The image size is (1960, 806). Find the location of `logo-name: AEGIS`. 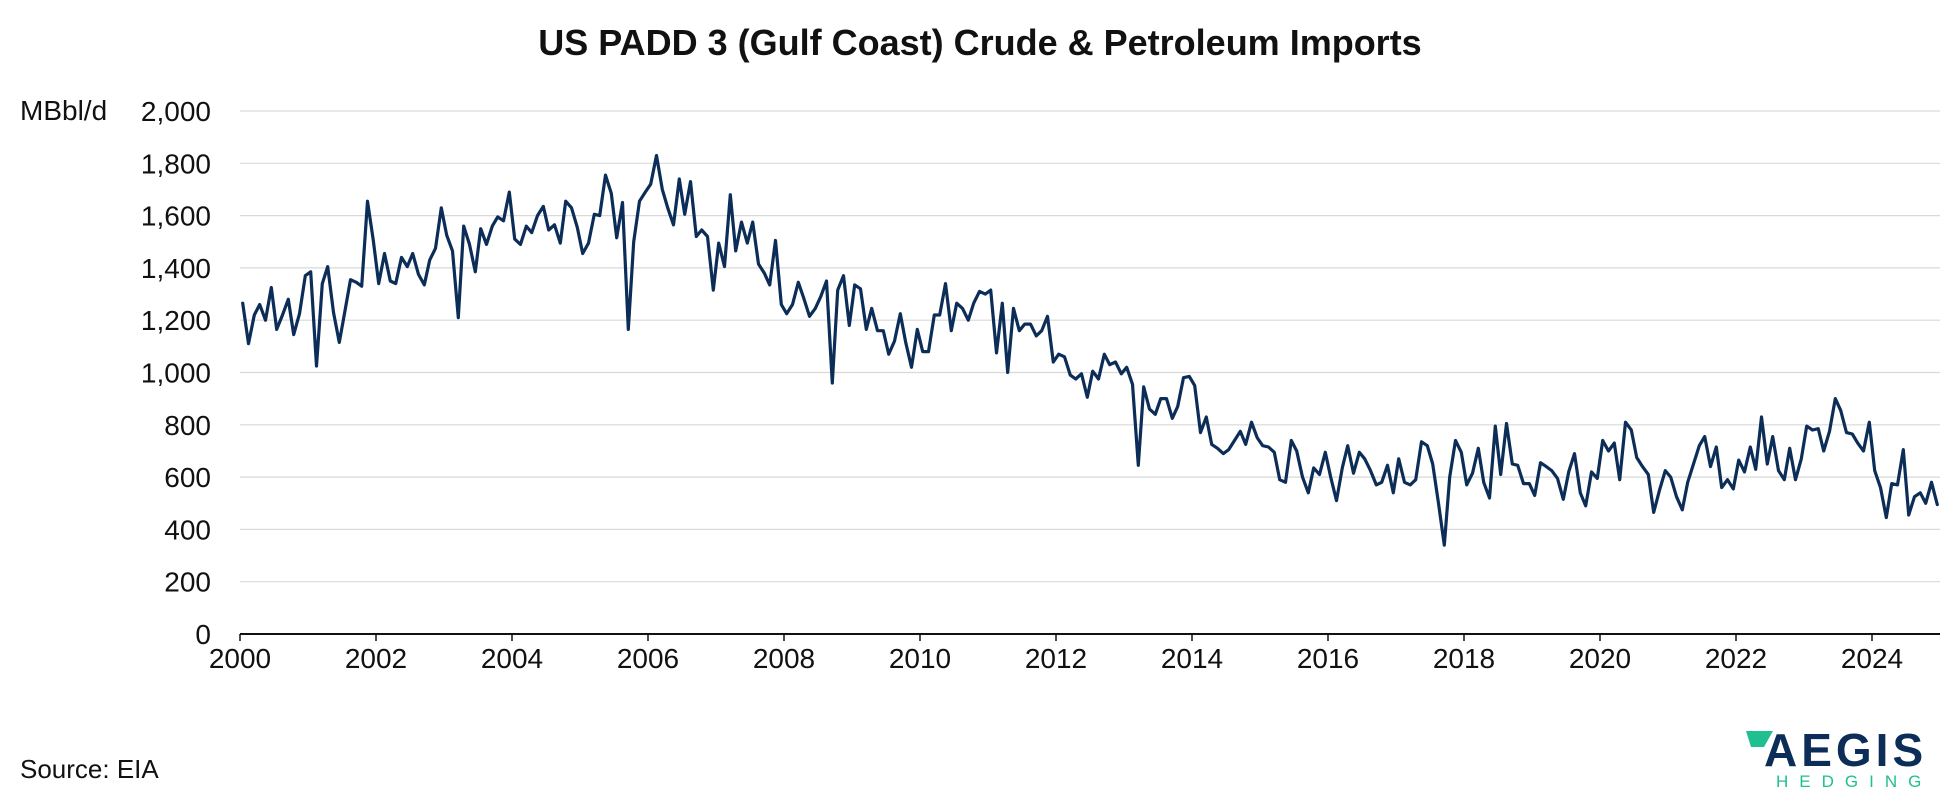

logo-name: AEGIS is located at coordinates (1845, 750).